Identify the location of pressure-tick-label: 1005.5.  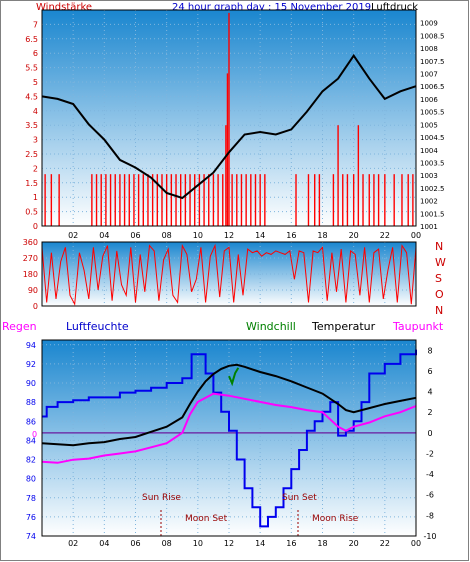
(432, 113).